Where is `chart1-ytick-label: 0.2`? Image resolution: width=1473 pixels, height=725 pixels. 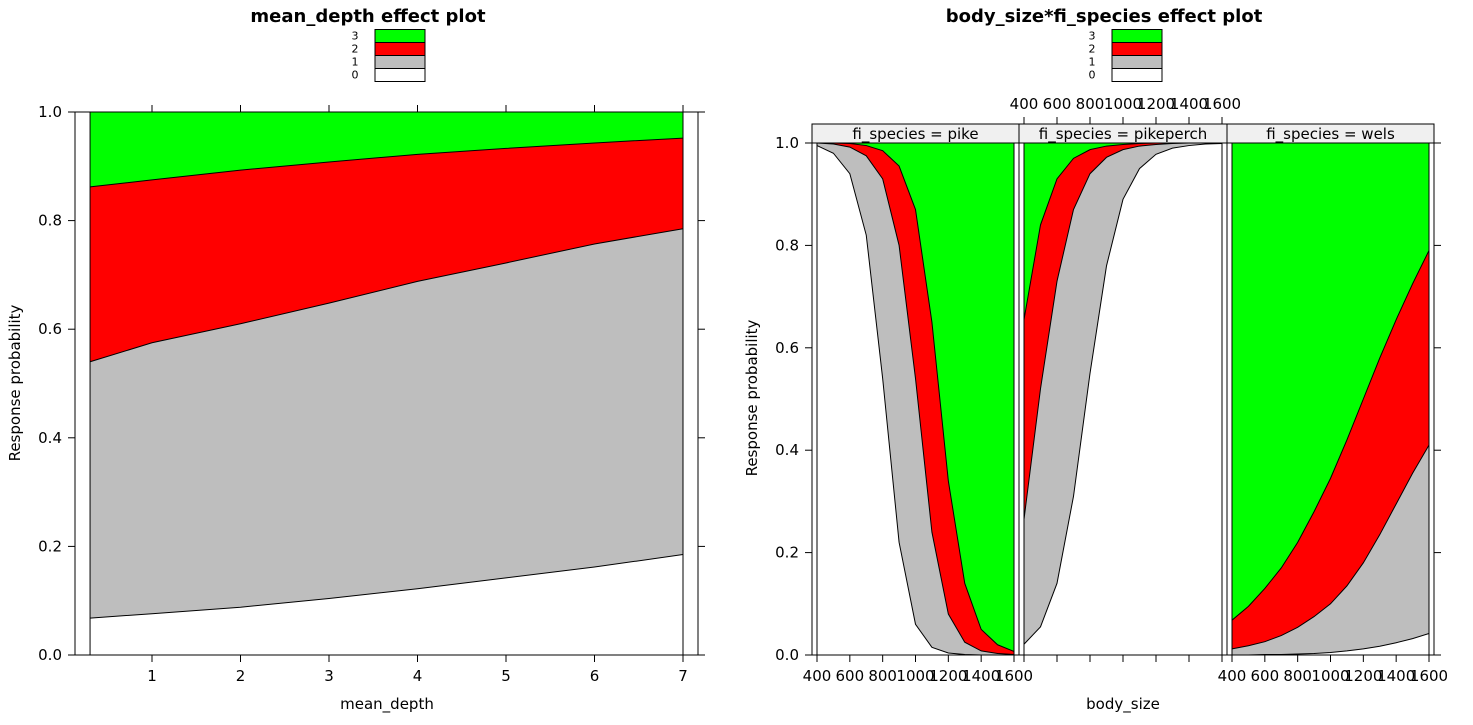 chart1-ytick-label: 0.2 is located at coordinates (50, 546).